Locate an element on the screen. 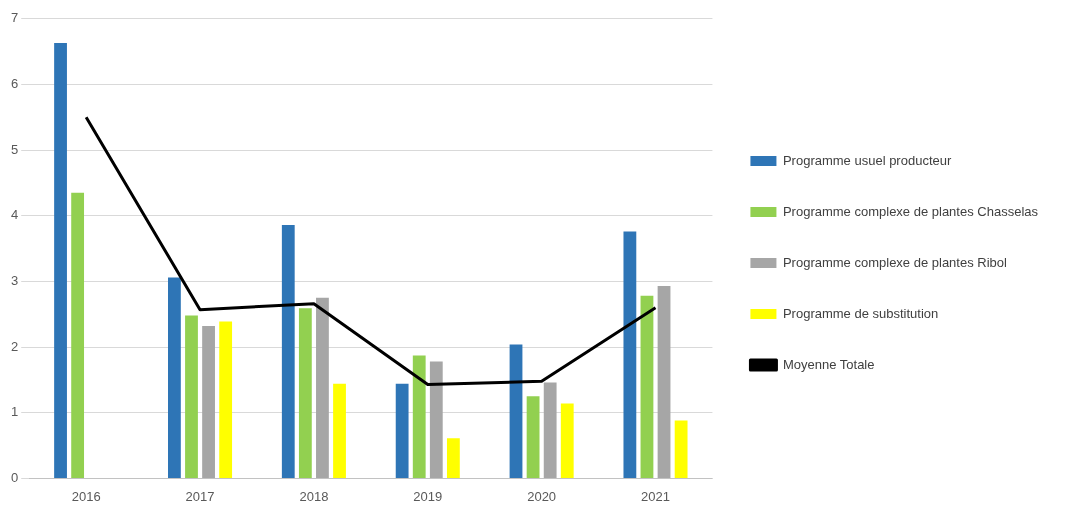  legend-label: Programme complexe de plantes Chasselas is located at coordinates (910, 211).